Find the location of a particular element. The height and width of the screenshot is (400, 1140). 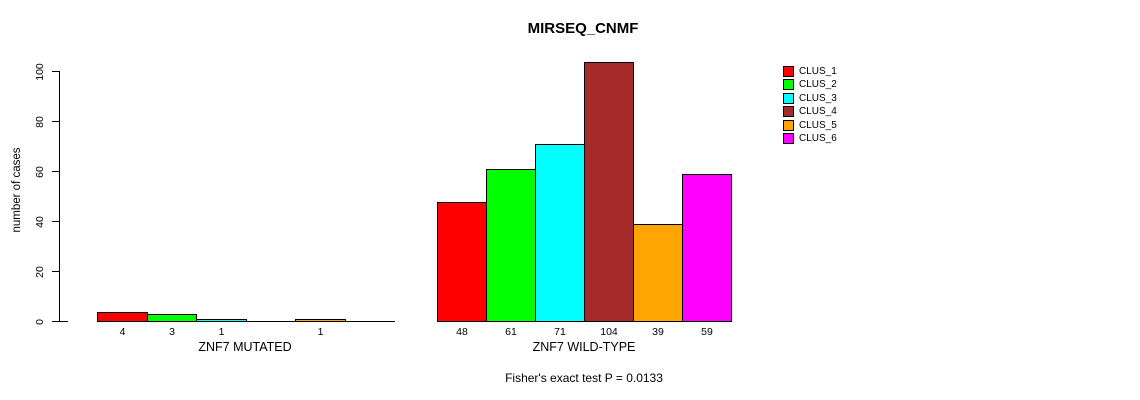

bar-value-label: 3 is located at coordinates (172, 332).